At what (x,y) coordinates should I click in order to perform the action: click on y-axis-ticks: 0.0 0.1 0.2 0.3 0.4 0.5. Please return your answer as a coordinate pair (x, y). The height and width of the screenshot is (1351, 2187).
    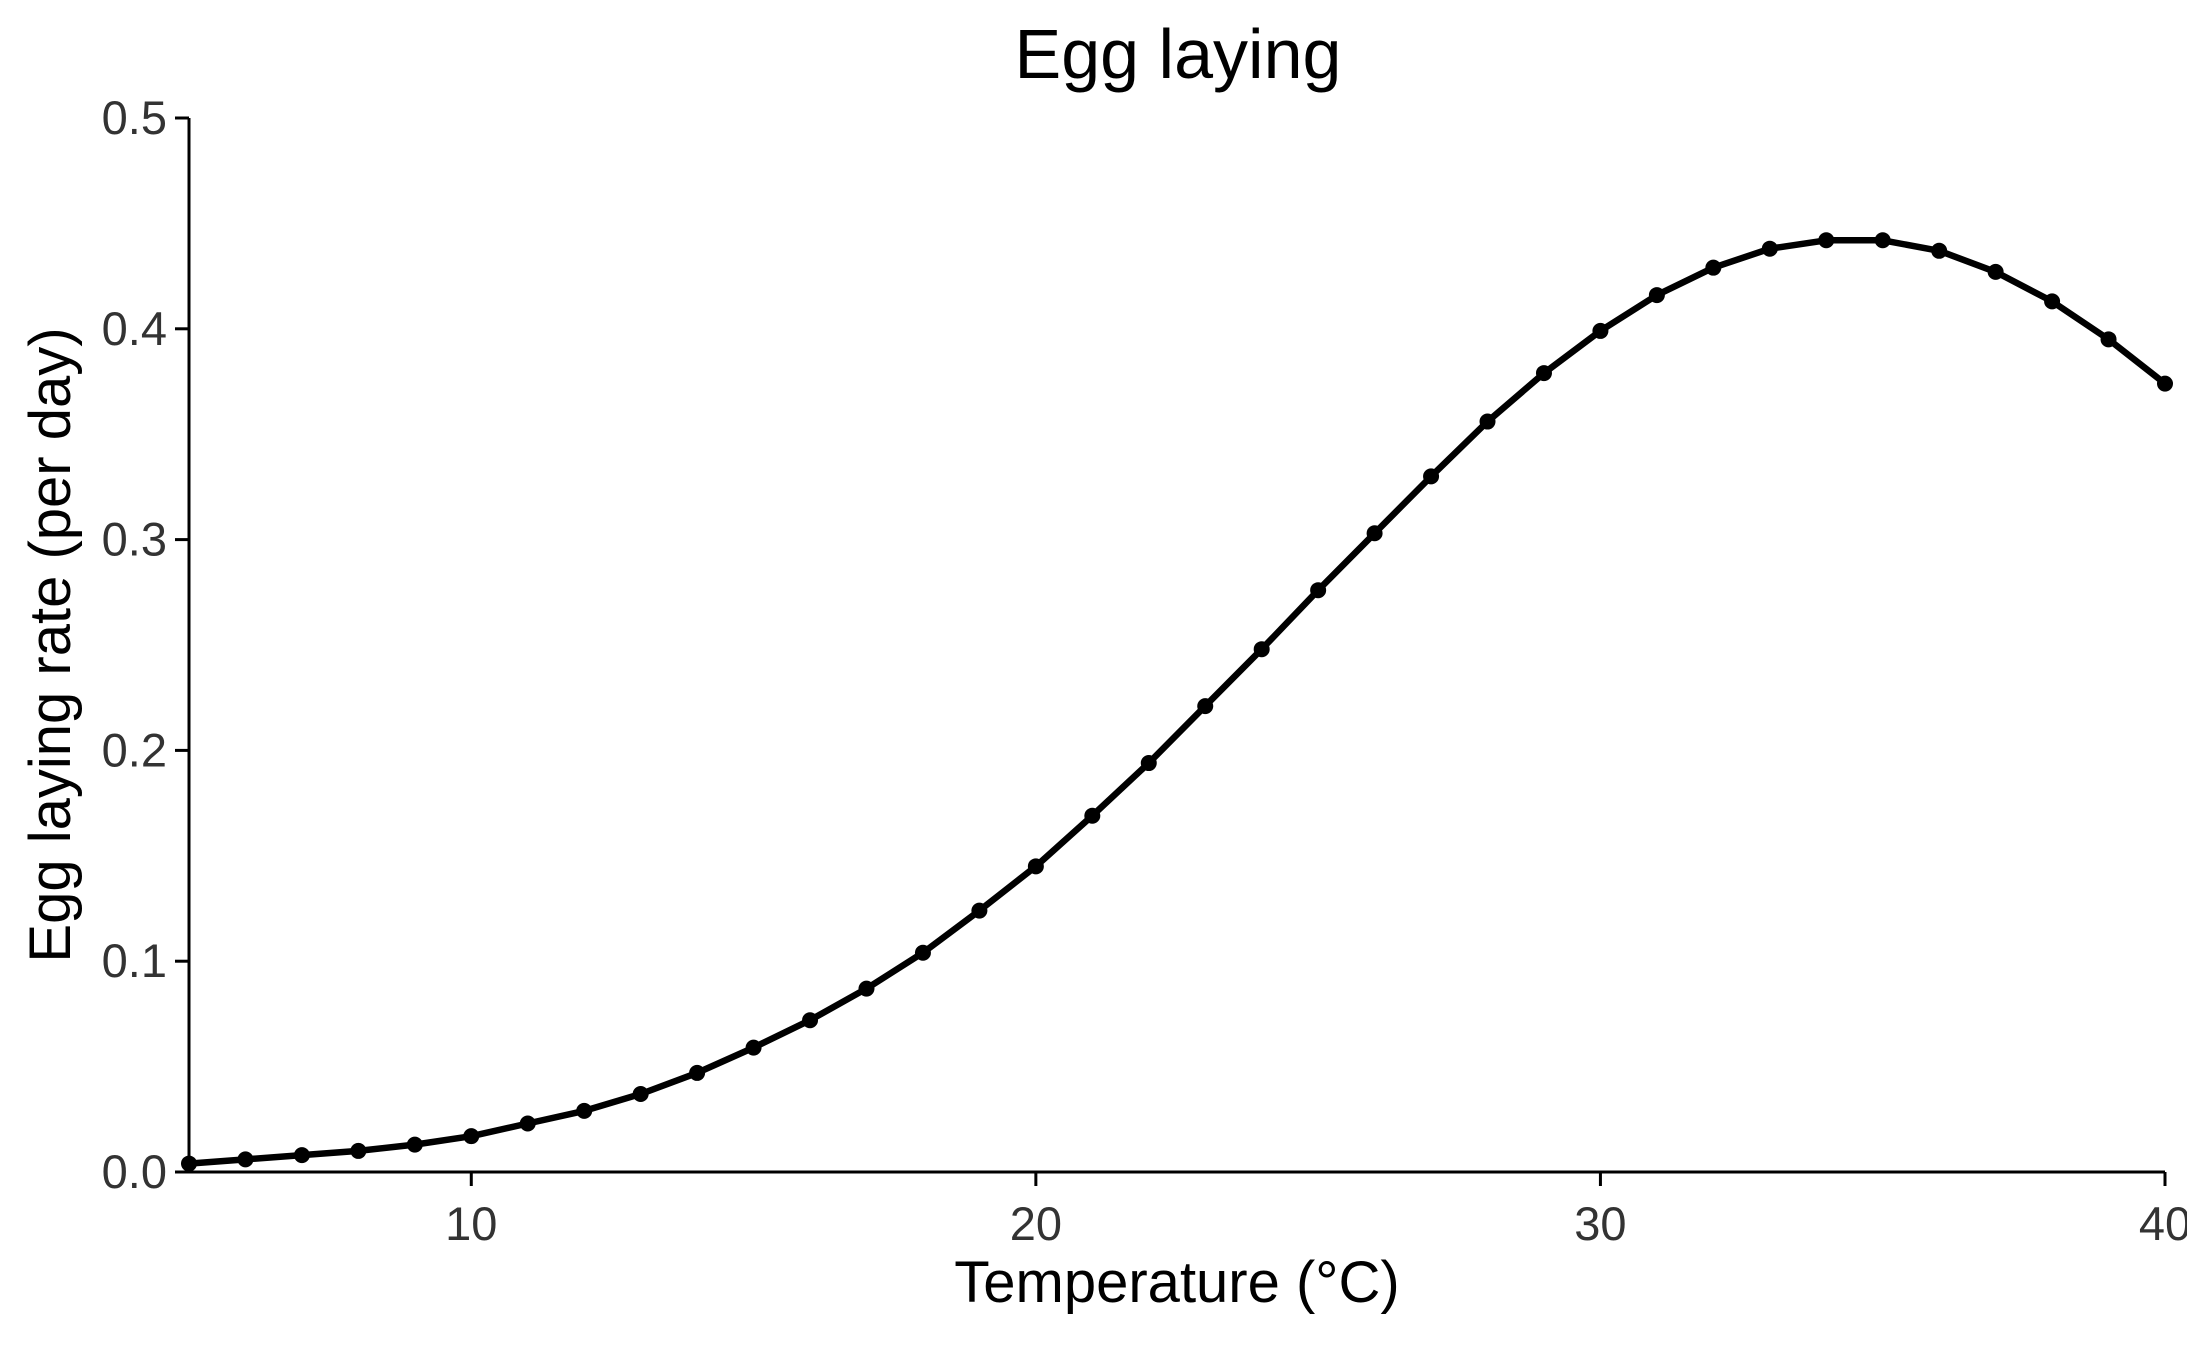
    Looking at the image, I should click on (145, 644).